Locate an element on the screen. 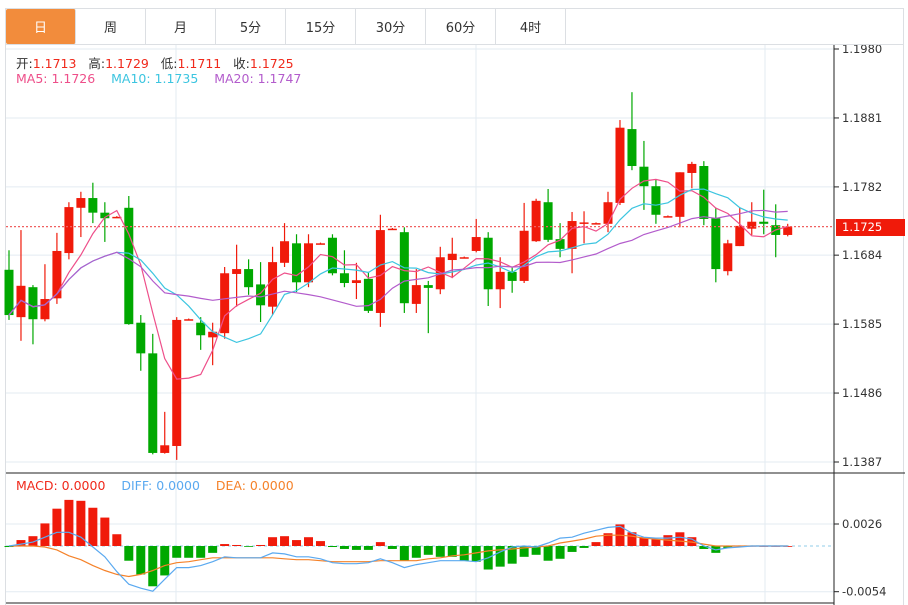 The image size is (908, 605). high-value: 1.1729 is located at coordinates (127, 63).